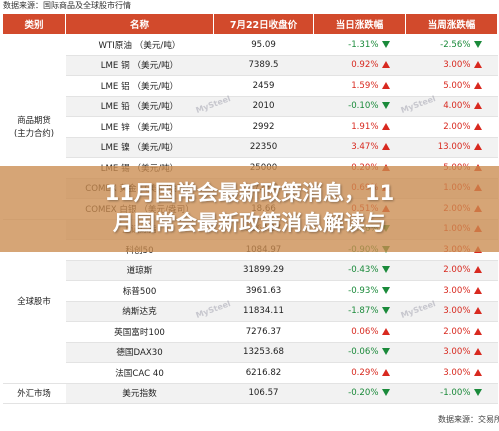 The image size is (499, 431). I want to click on name-cell-text: WTI原油 （美元/吨）, so click(139, 45).